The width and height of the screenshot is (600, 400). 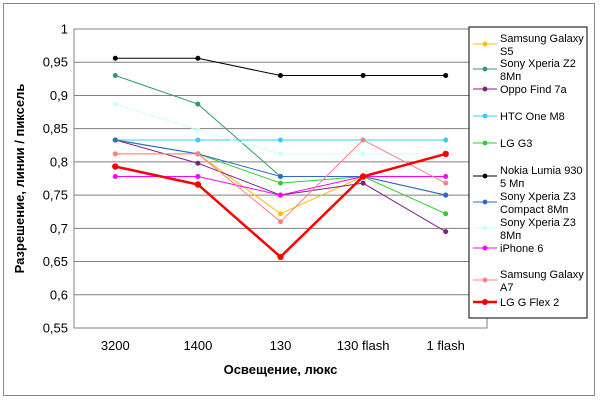 I want to click on x-tick-labels: 3200 1400 130 130 flash 1 flash, so click(x=283, y=345).